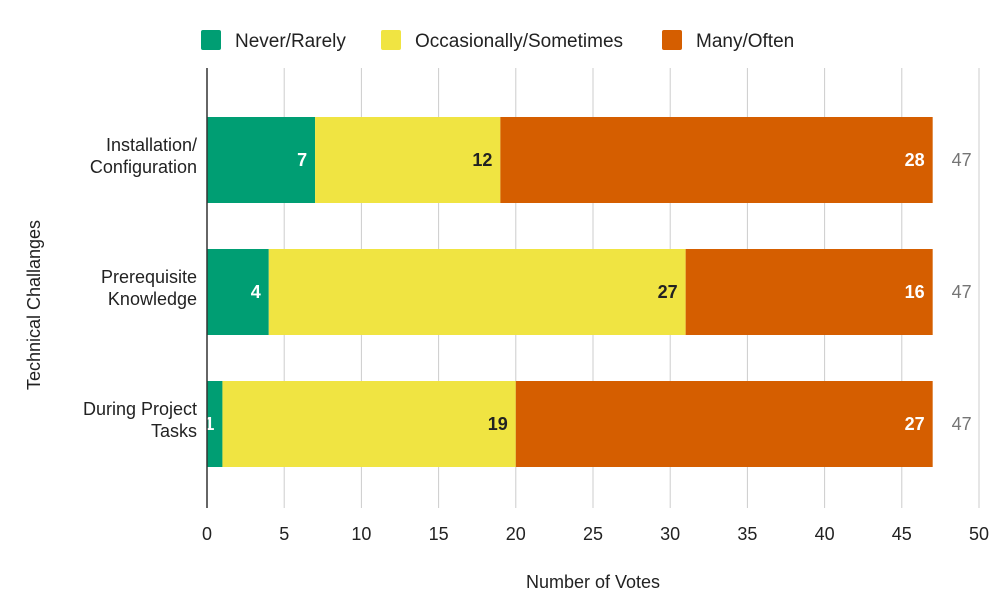  What do you see at coordinates (209, 424) in the screenshot?
I see `bar-value-label: 1` at bounding box center [209, 424].